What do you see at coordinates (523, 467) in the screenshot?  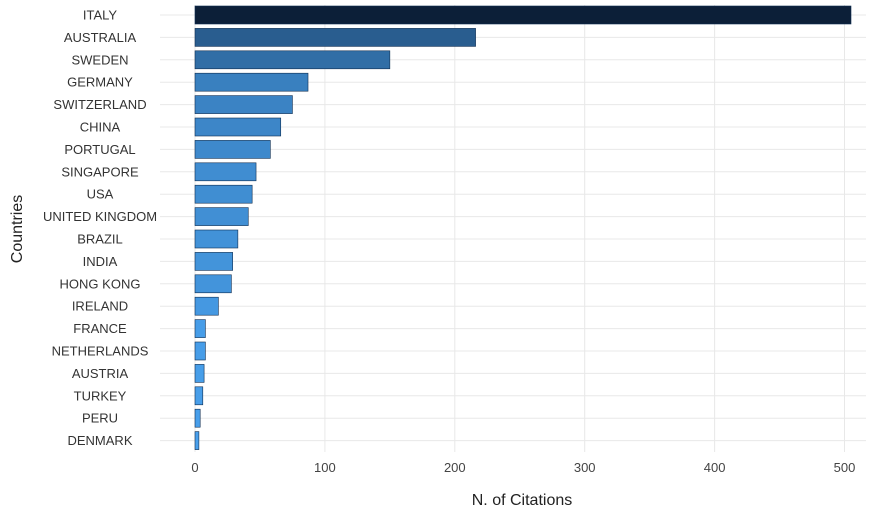 I see `x-axis-ticks: 0 100 200 300 400 500` at bounding box center [523, 467].